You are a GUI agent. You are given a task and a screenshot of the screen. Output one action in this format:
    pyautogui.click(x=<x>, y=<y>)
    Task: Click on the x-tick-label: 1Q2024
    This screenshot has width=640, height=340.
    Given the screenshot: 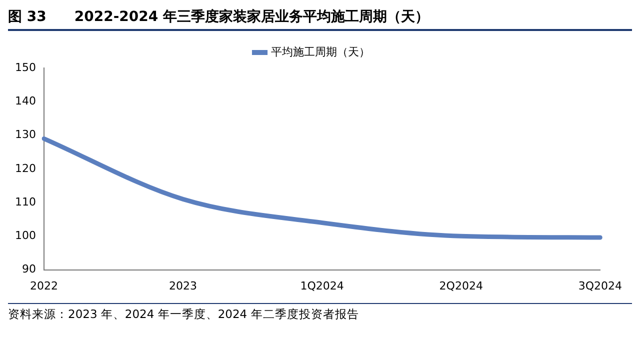 What is the action you would take?
    pyautogui.click(x=322, y=285)
    